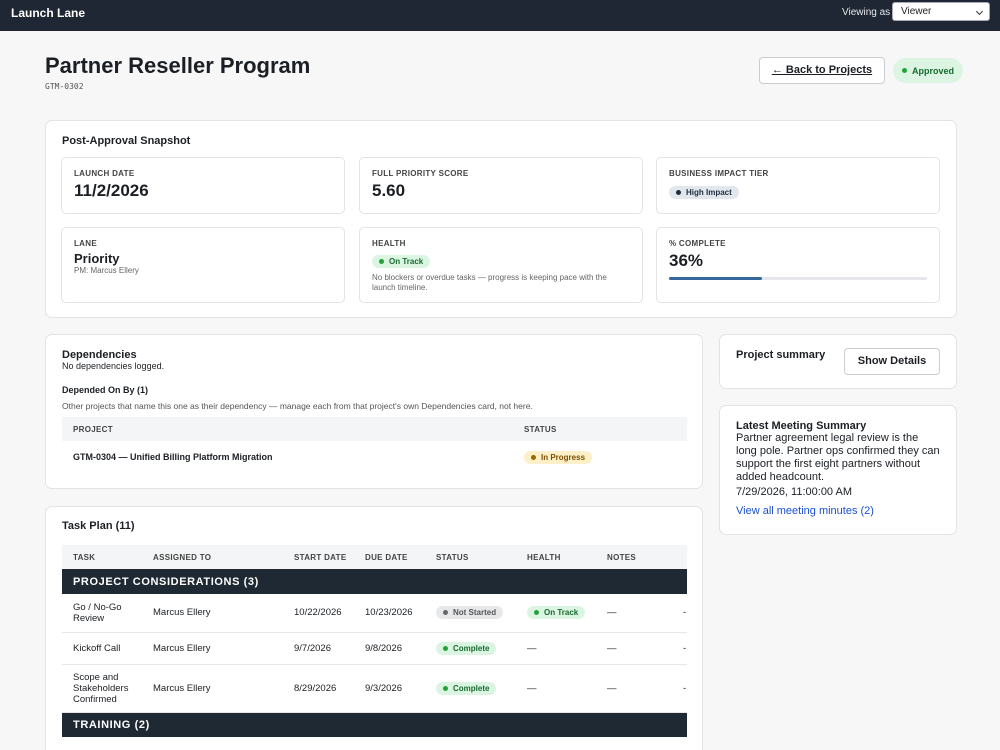 The width and height of the screenshot is (1000, 750). What do you see at coordinates (892, 361) in the screenshot?
I see `show-details-button: Show Details` at bounding box center [892, 361].